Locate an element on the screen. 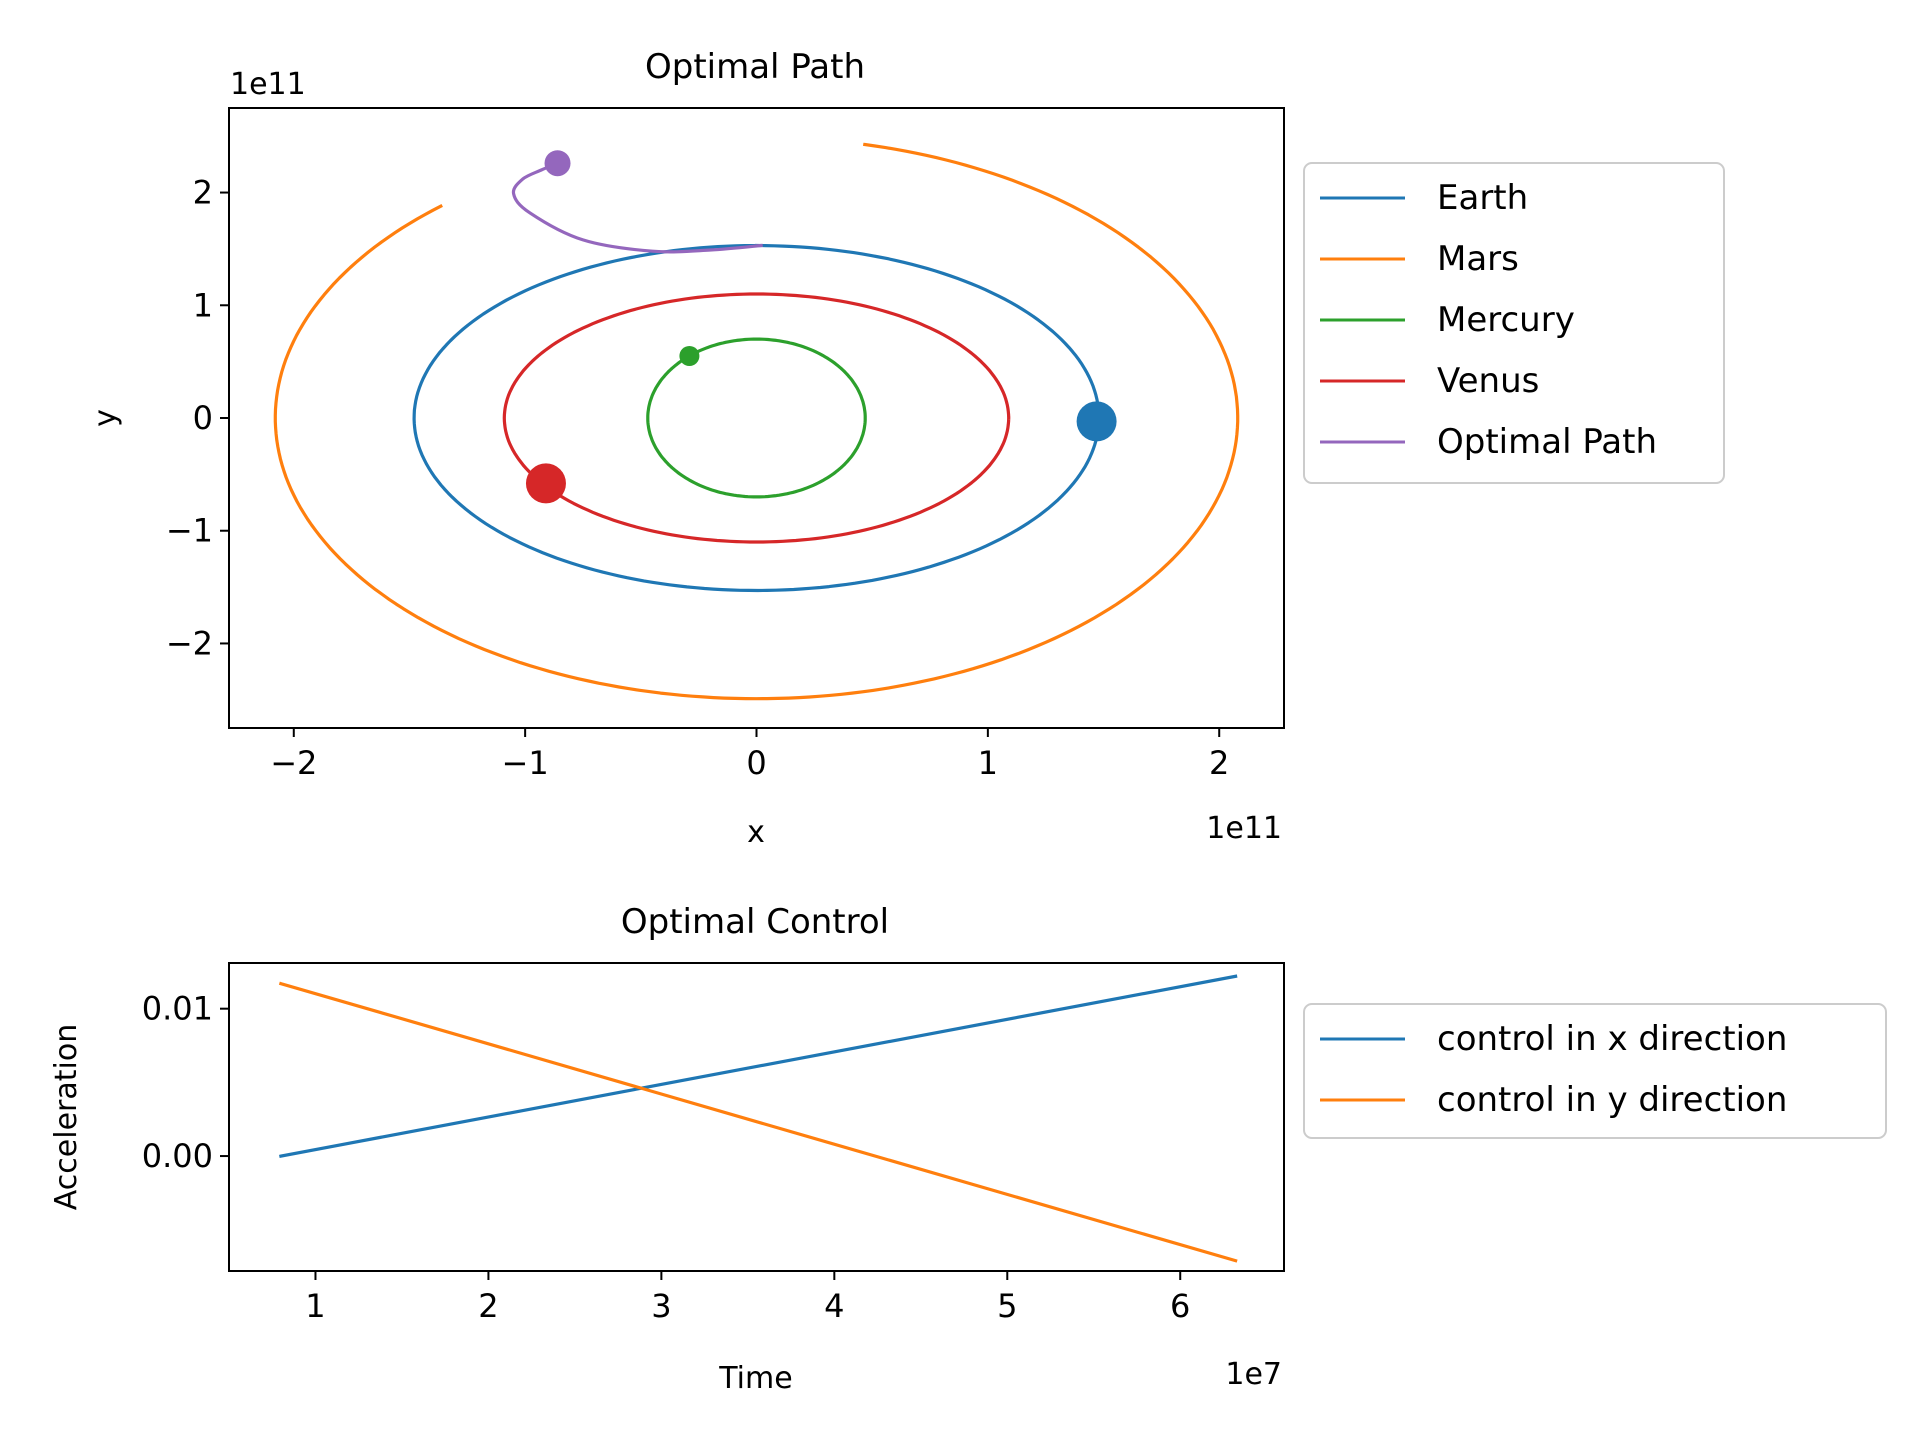 The image size is (1920, 1440). top-x-tick-label: 2 is located at coordinates (1219, 763).